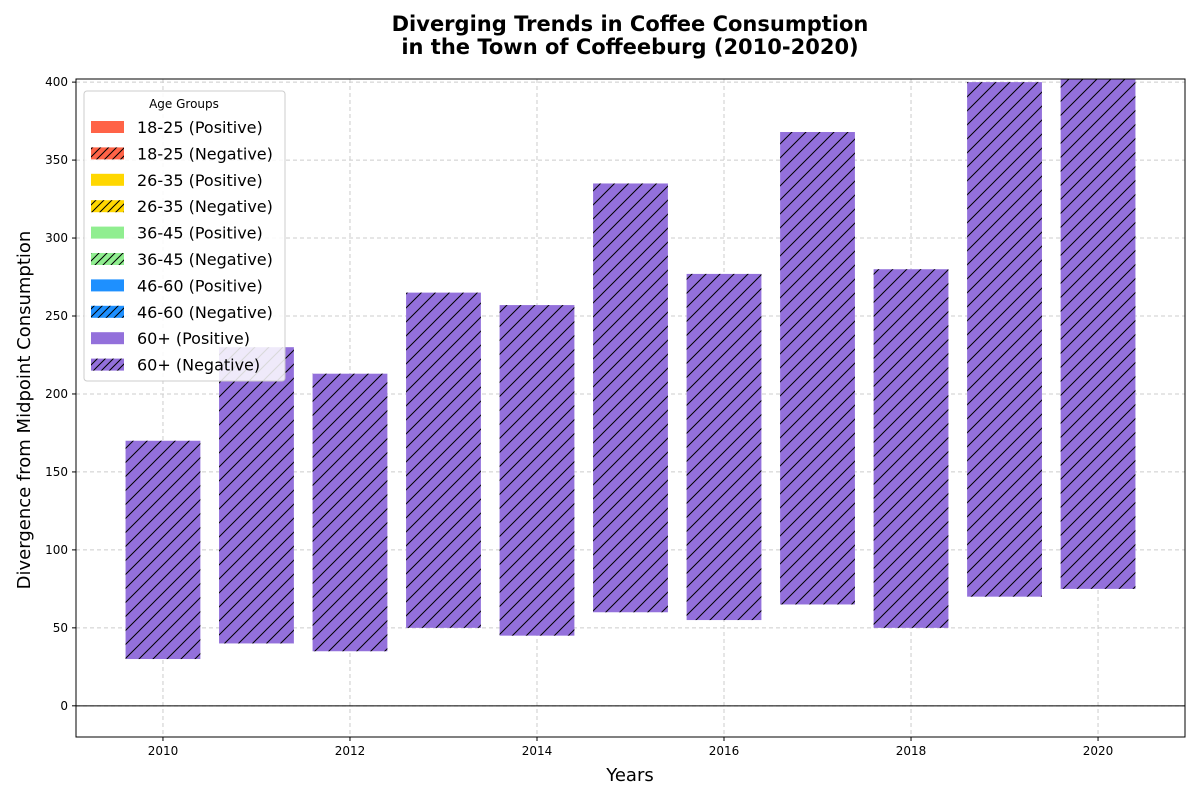 The height and width of the screenshot is (800, 1200). Describe the element at coordinates (350, 751) in the screenshot. I see `x-tick-label: 2012` at that location.